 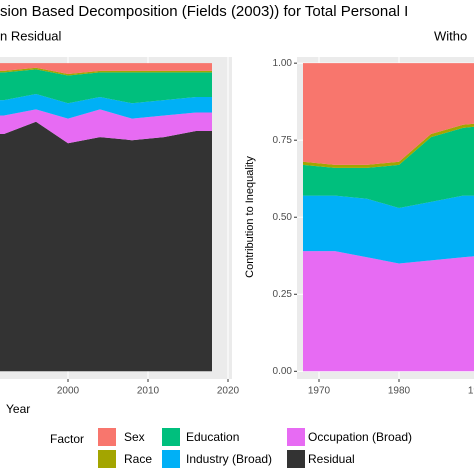 I want to click on x-tick-label: 1970, so click(x=319, y=391).